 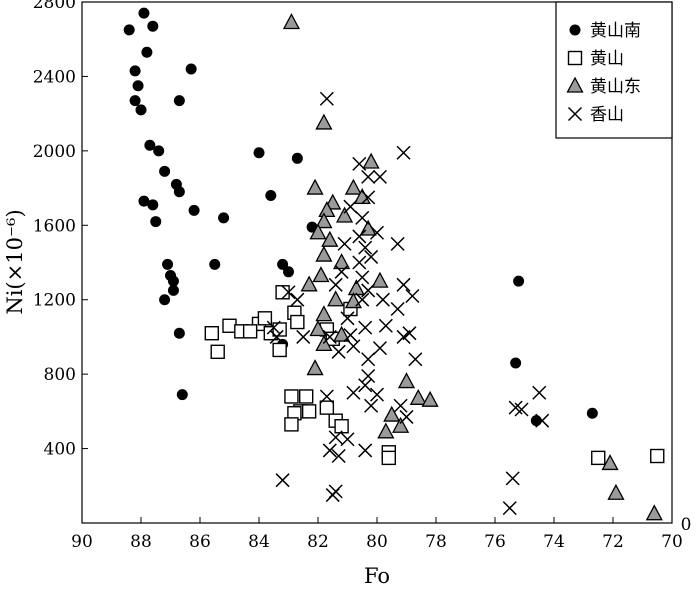 What do you see at coordinates (200, 542) in the screenshot?
I see `x-tick-label: 86` at bounding box center [200, 542].